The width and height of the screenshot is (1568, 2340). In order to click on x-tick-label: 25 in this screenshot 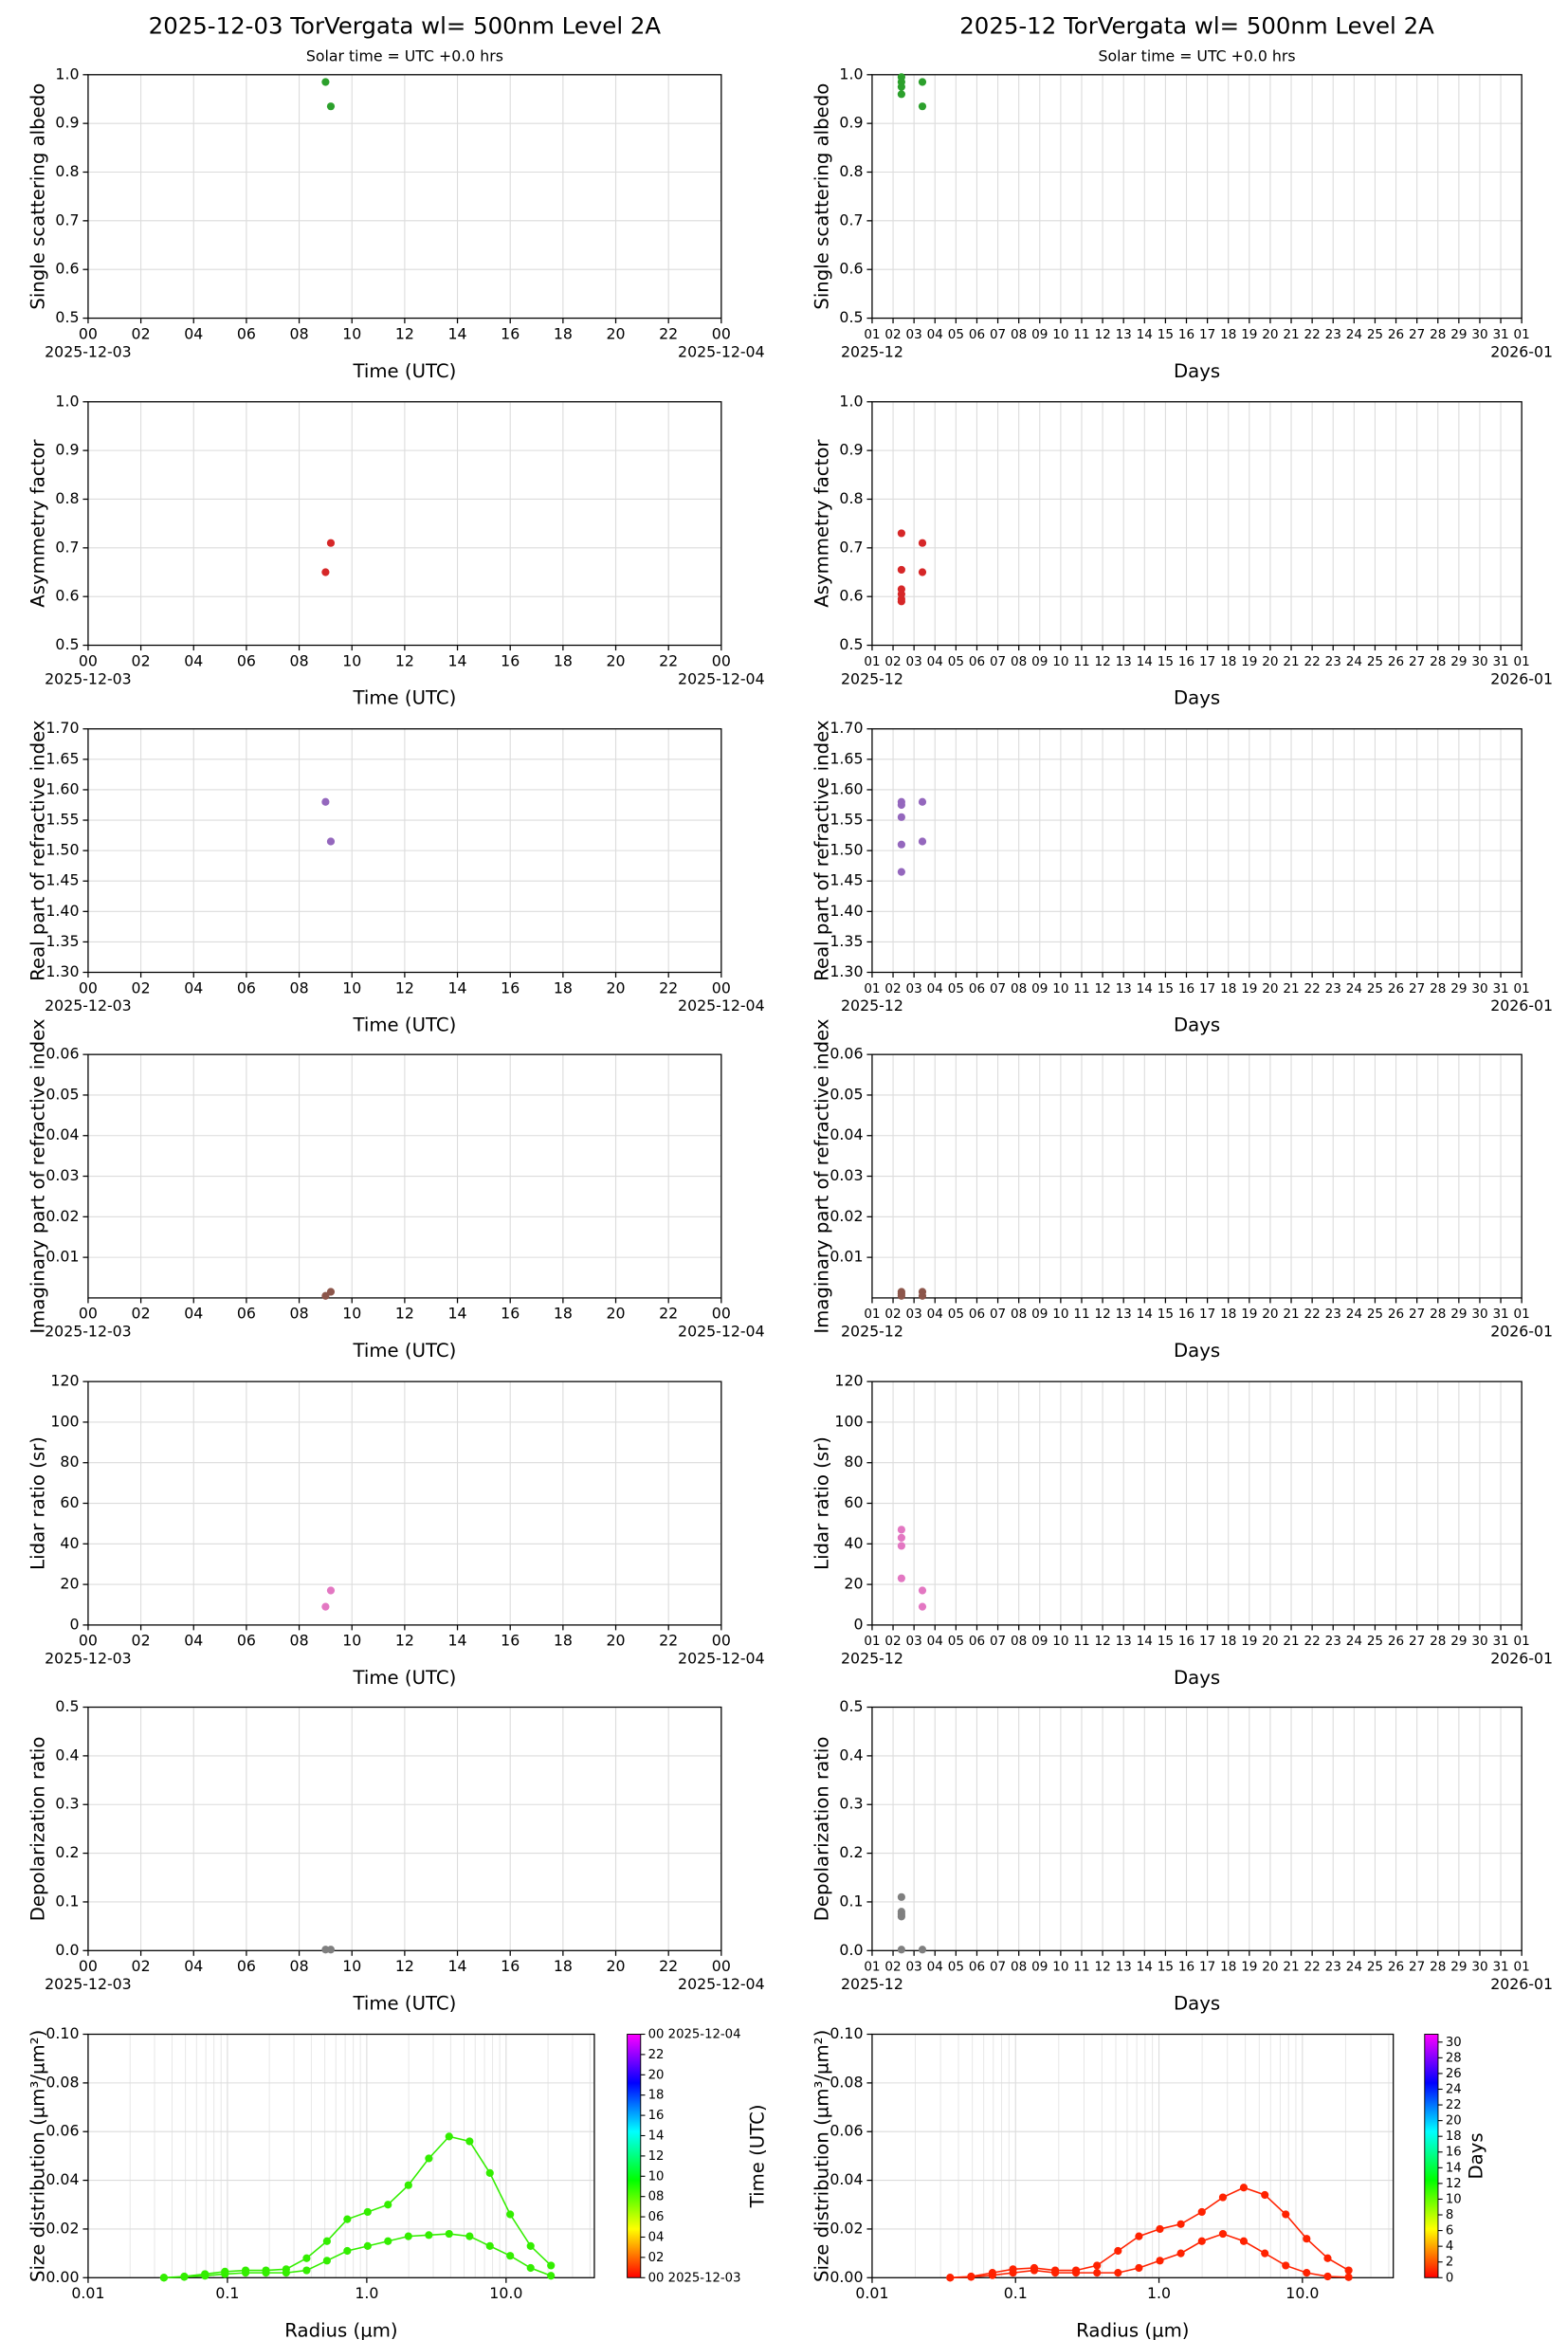, I will do `click(1375, 988)`.